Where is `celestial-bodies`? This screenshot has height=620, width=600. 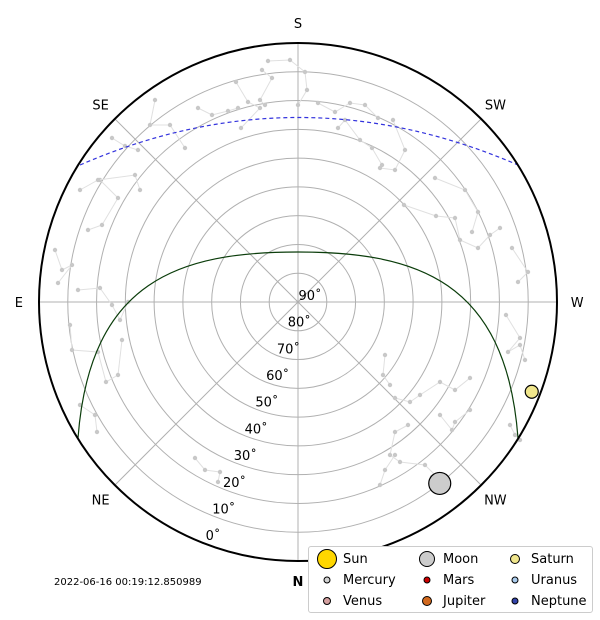 celestial-bodies is located at coordinates (483, 440).